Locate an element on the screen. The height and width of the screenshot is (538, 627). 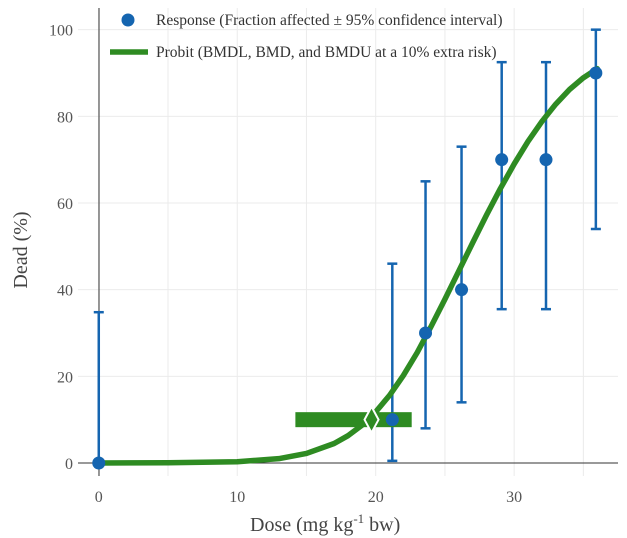
legend-response-marker is located at coordinates (128, 20).